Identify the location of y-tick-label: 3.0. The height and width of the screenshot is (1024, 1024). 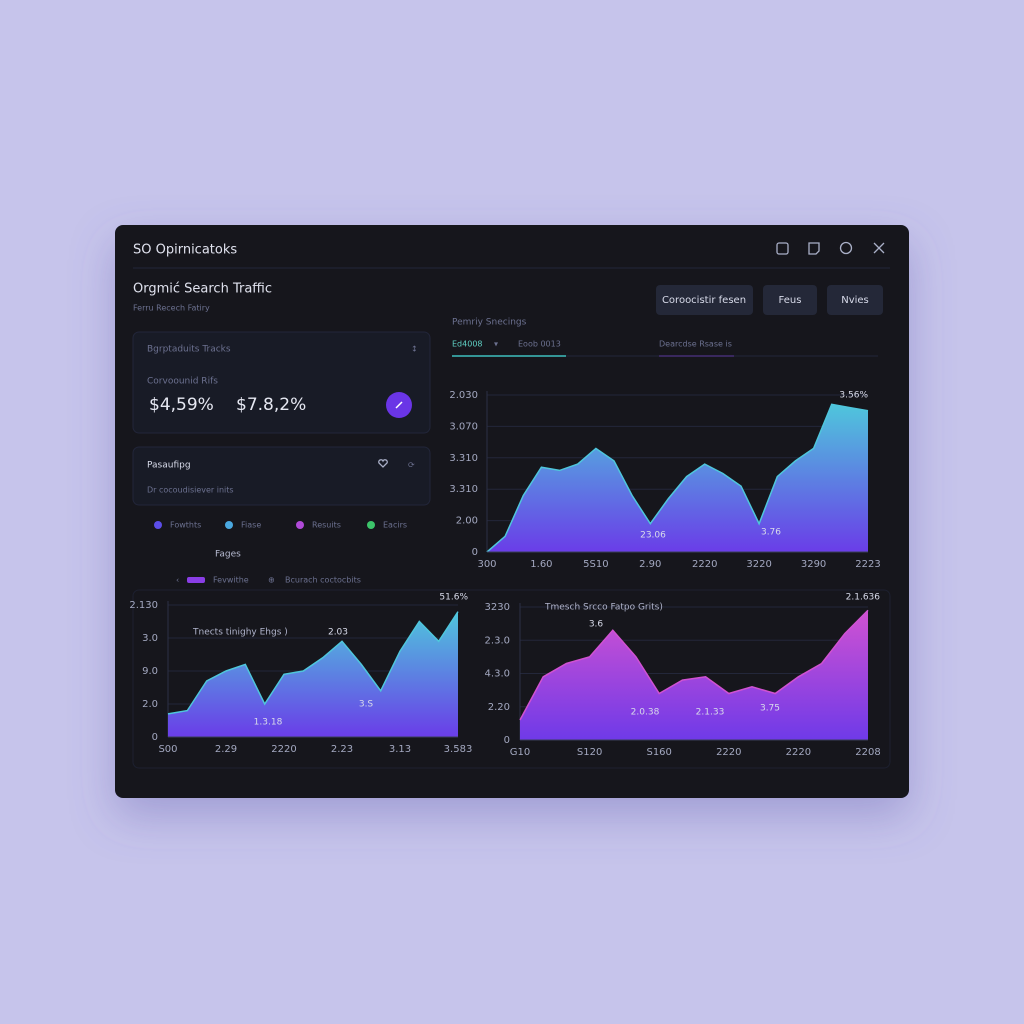
(150, 638).